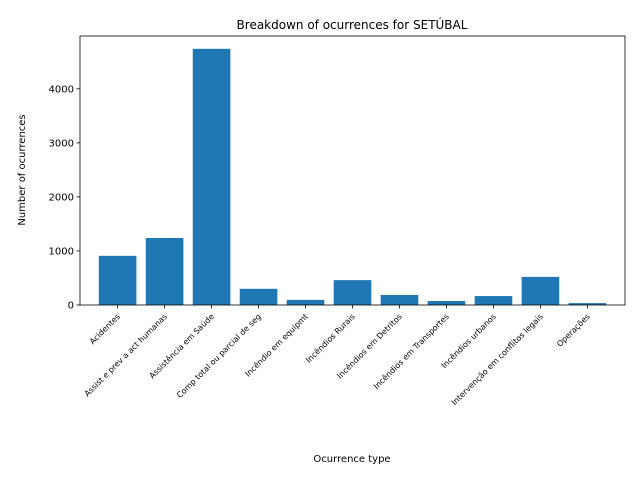 This screenshot has width=640, height=484. I want to click on x-tick-label: Assist e prev a act humanas, so click(126, 355).